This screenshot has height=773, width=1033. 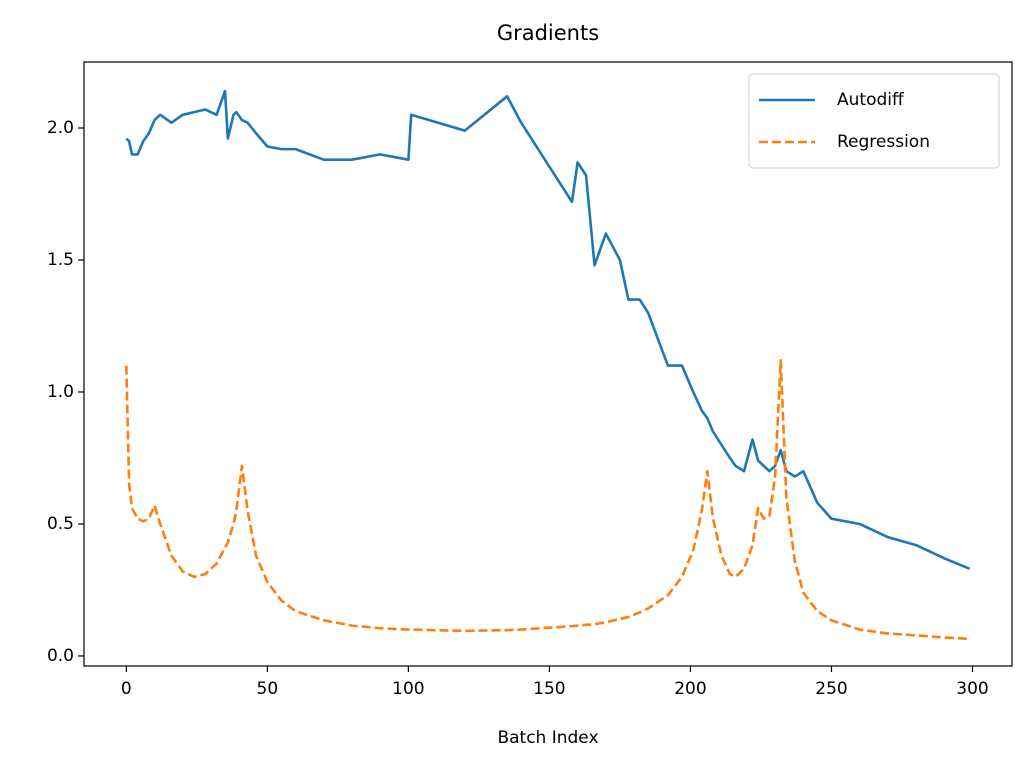 What do you see at coordinates (871, 100) in the screenshot?
I see `legend-label: Autodiff` at bounding box center [871, 100].